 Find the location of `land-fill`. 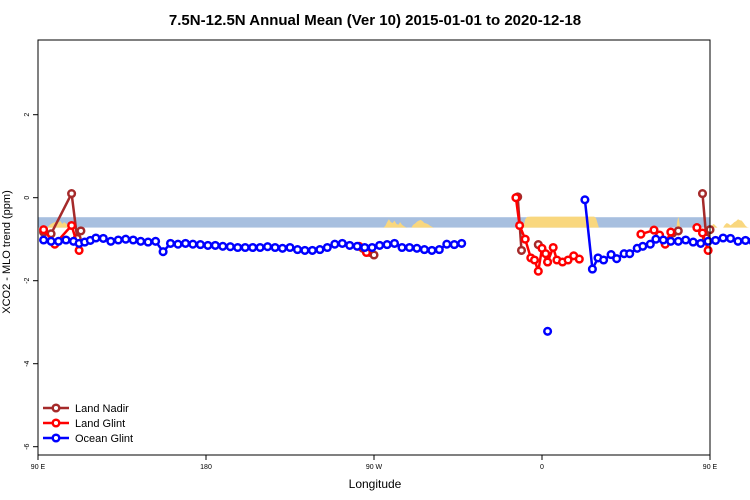

land-fill is located at coordinates (396, 222).